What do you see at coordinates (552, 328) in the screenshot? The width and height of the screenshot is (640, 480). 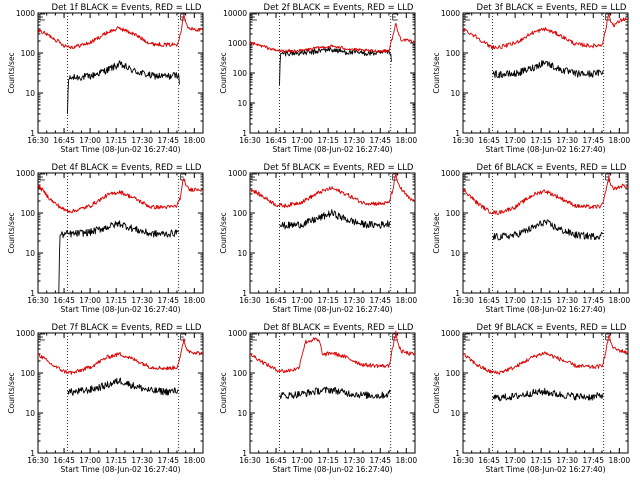 I see `chart-title: Det 9f BLACK = Events, RED = LLD` at bounding box center [552, 328].